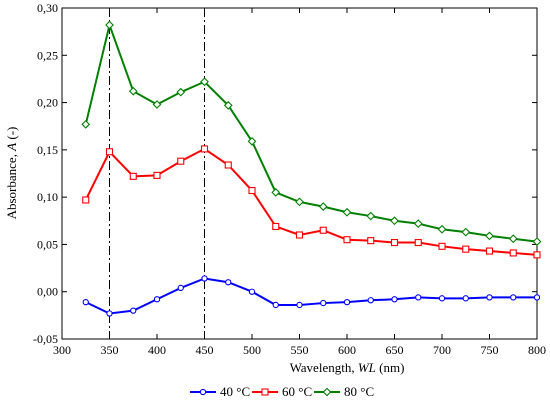  I want to click on x-tick-label: 350, so click(110, 350).